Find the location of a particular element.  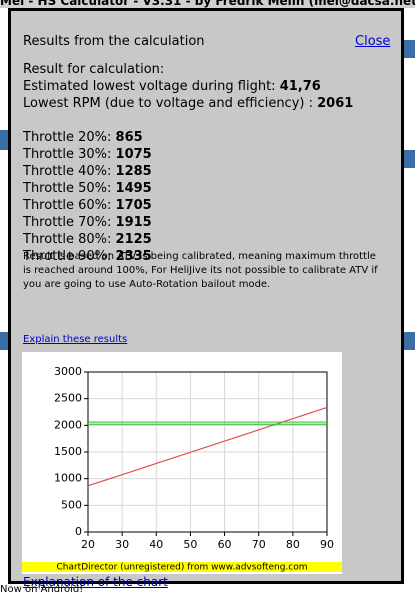

x-tick-label: 20 is located at coordinates (88, 544).